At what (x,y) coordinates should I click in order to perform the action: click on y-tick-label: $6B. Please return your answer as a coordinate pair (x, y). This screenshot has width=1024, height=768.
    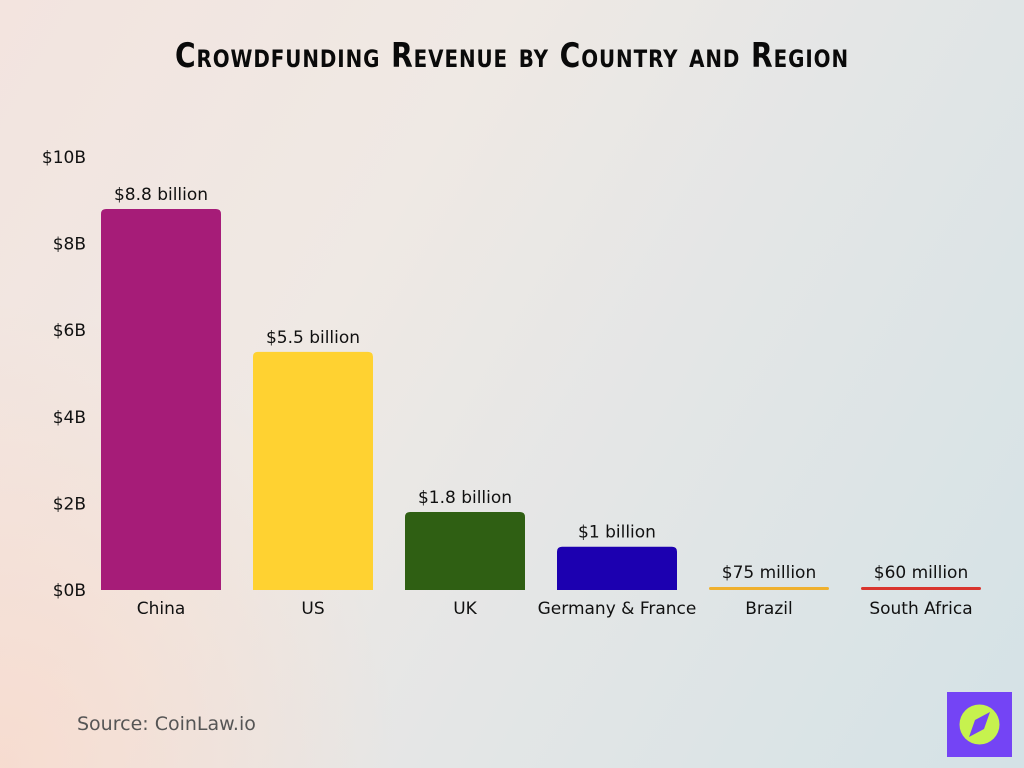
    Looking at the image, I should click on (69, 331).